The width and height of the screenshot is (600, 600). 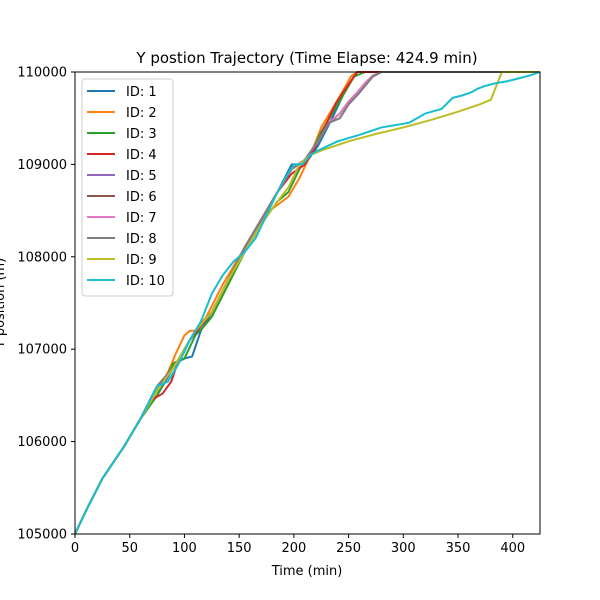 I want to click on legend-label: ID: 9, so click(x=141, y=260).